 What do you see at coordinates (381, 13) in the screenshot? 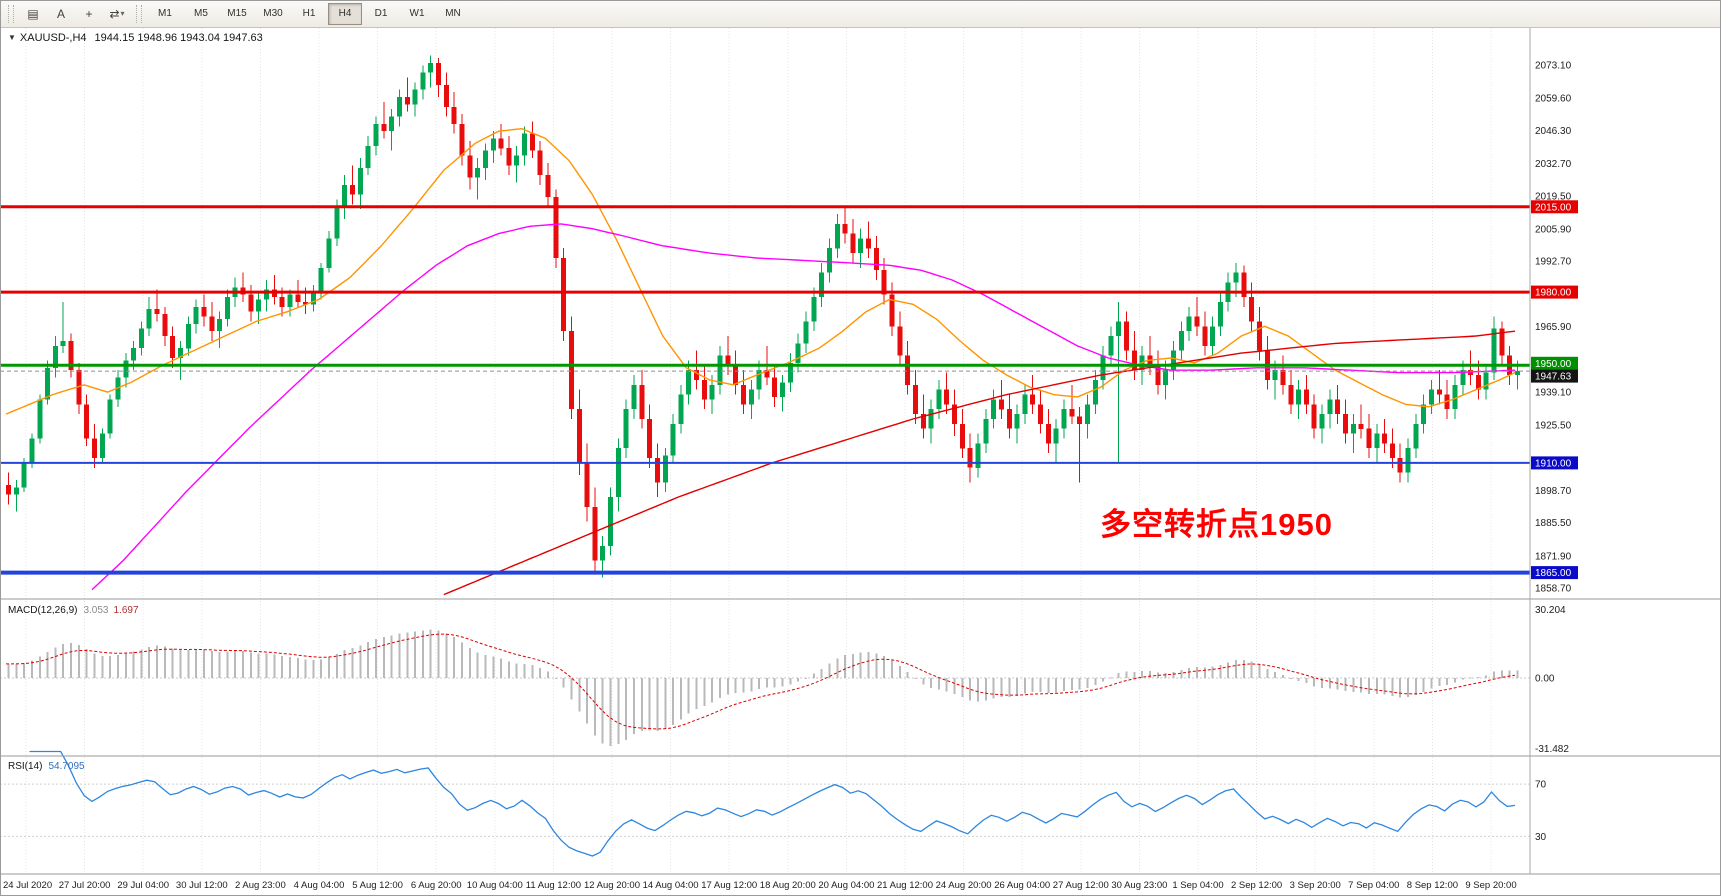
I see `tf-button-d1: D1` at bounding box center [381, 13].